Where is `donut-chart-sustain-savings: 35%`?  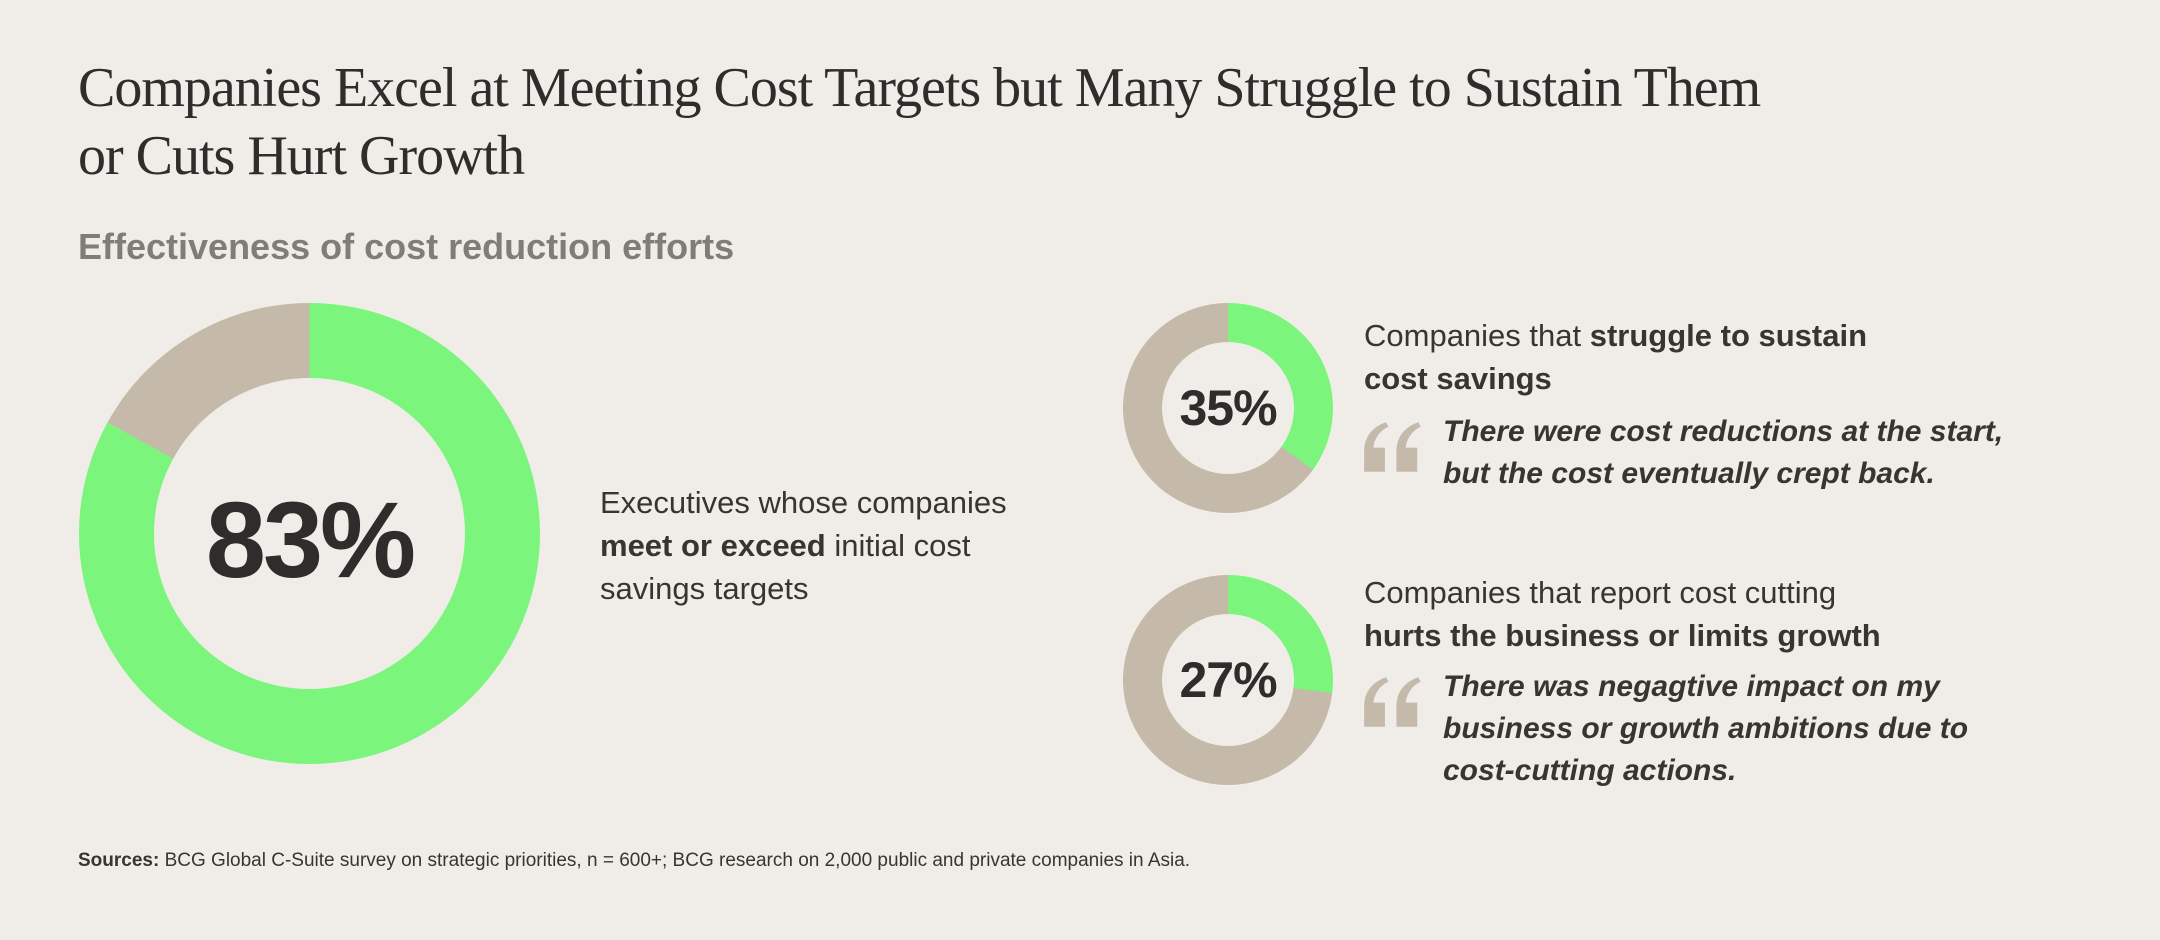
donut-chart-sustain-savings: 35% is located at coordinates (1228, 408).